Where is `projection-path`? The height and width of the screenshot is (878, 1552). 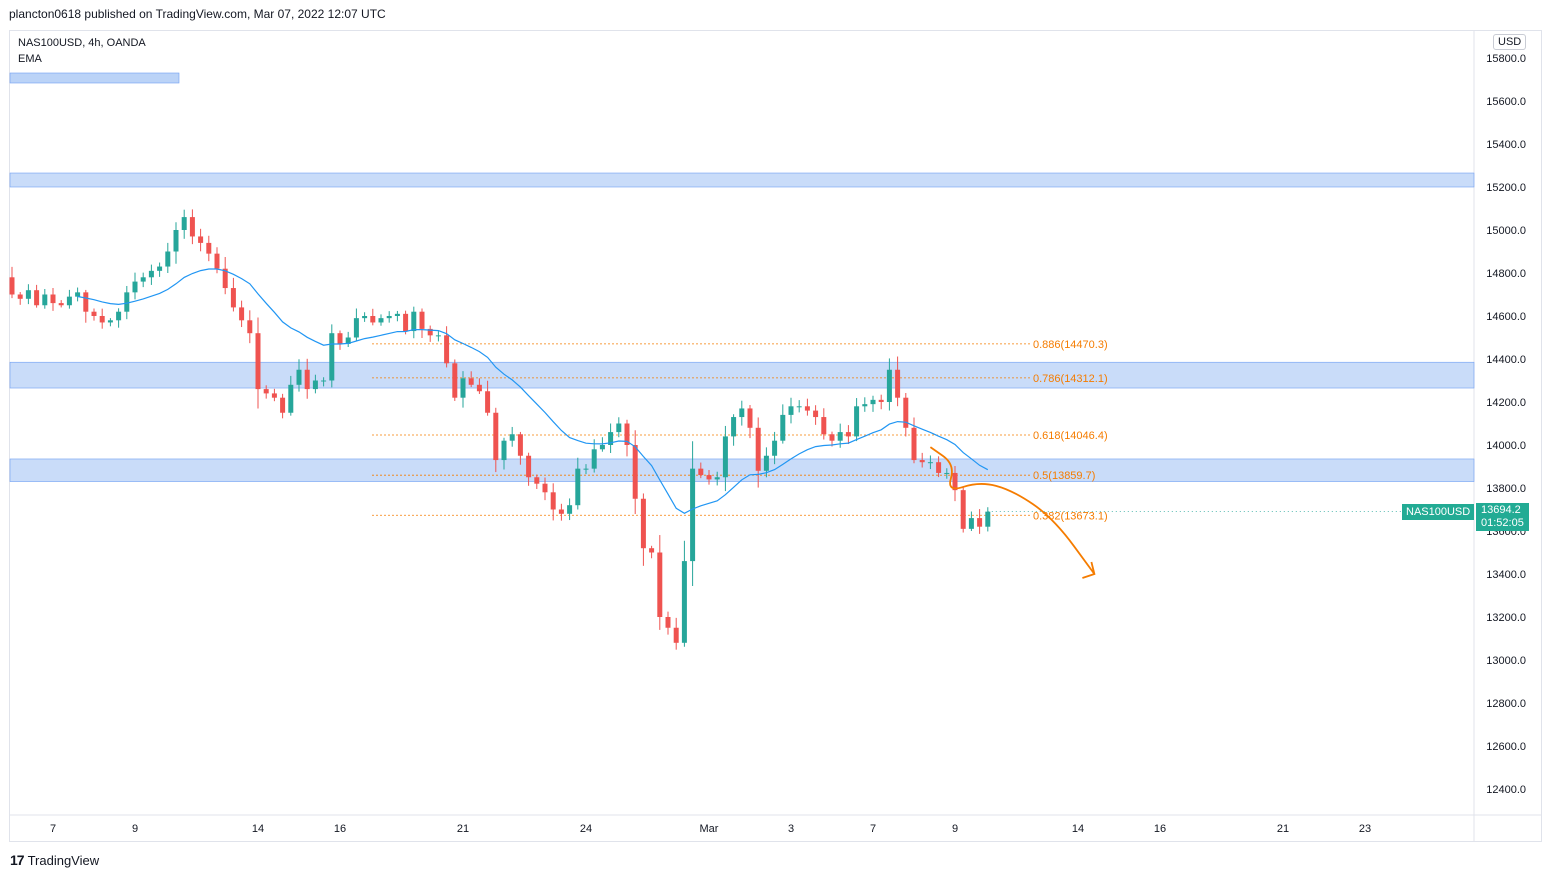
projection-path is located at coordinates (1012, 510).